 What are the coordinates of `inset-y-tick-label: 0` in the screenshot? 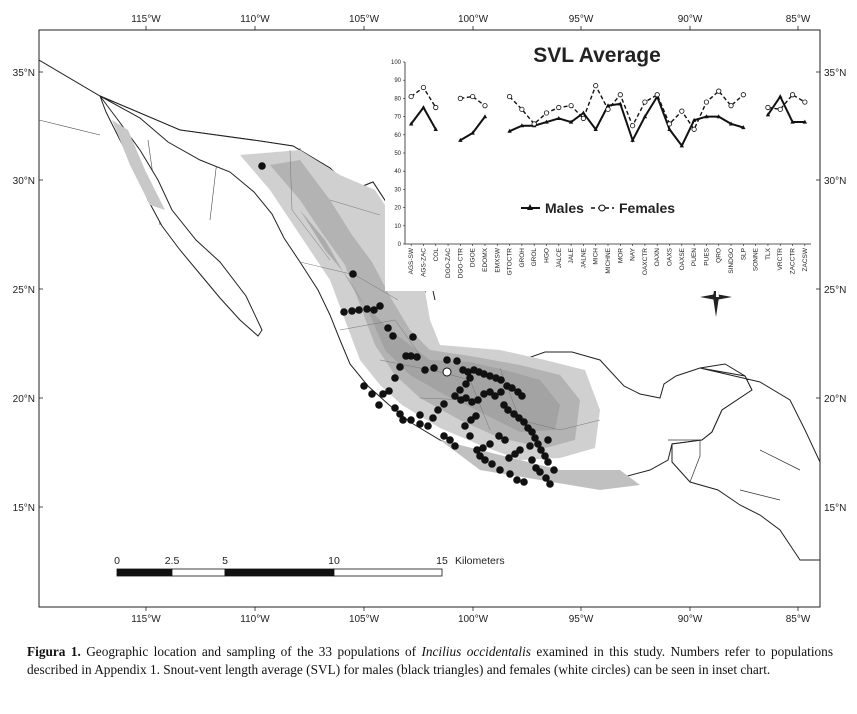 It's located at (400, 245).